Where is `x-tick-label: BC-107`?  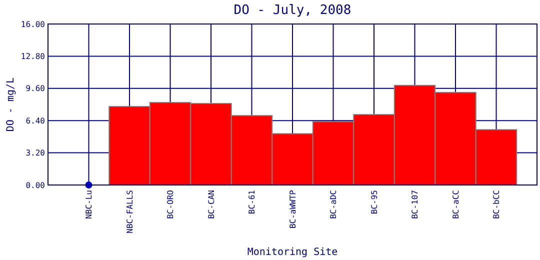 x-tick-label: BC-107 is located at coordinates (415, 204).